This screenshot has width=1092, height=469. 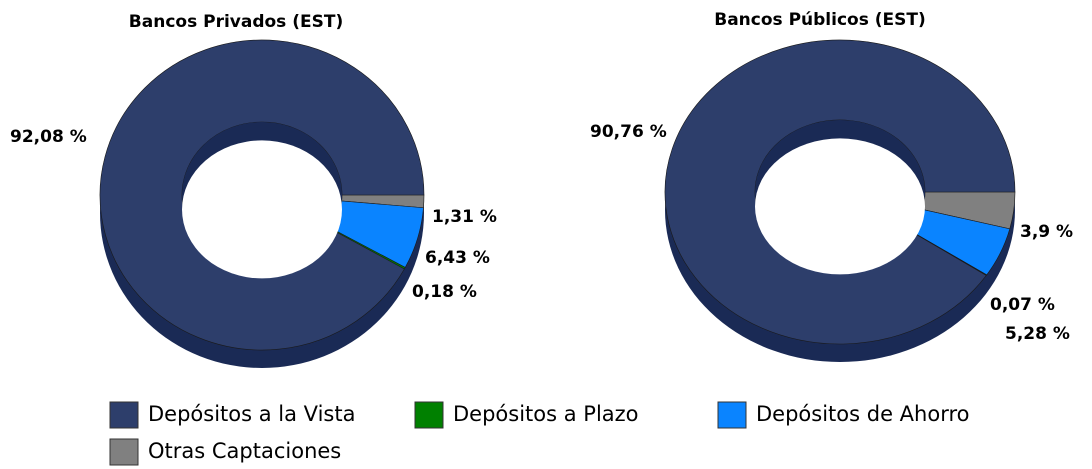 What do you see at coordinates (244, 451) in the screenshot?
I see `legend-label: Otras Captaciones` at bounding box center [244, 451].